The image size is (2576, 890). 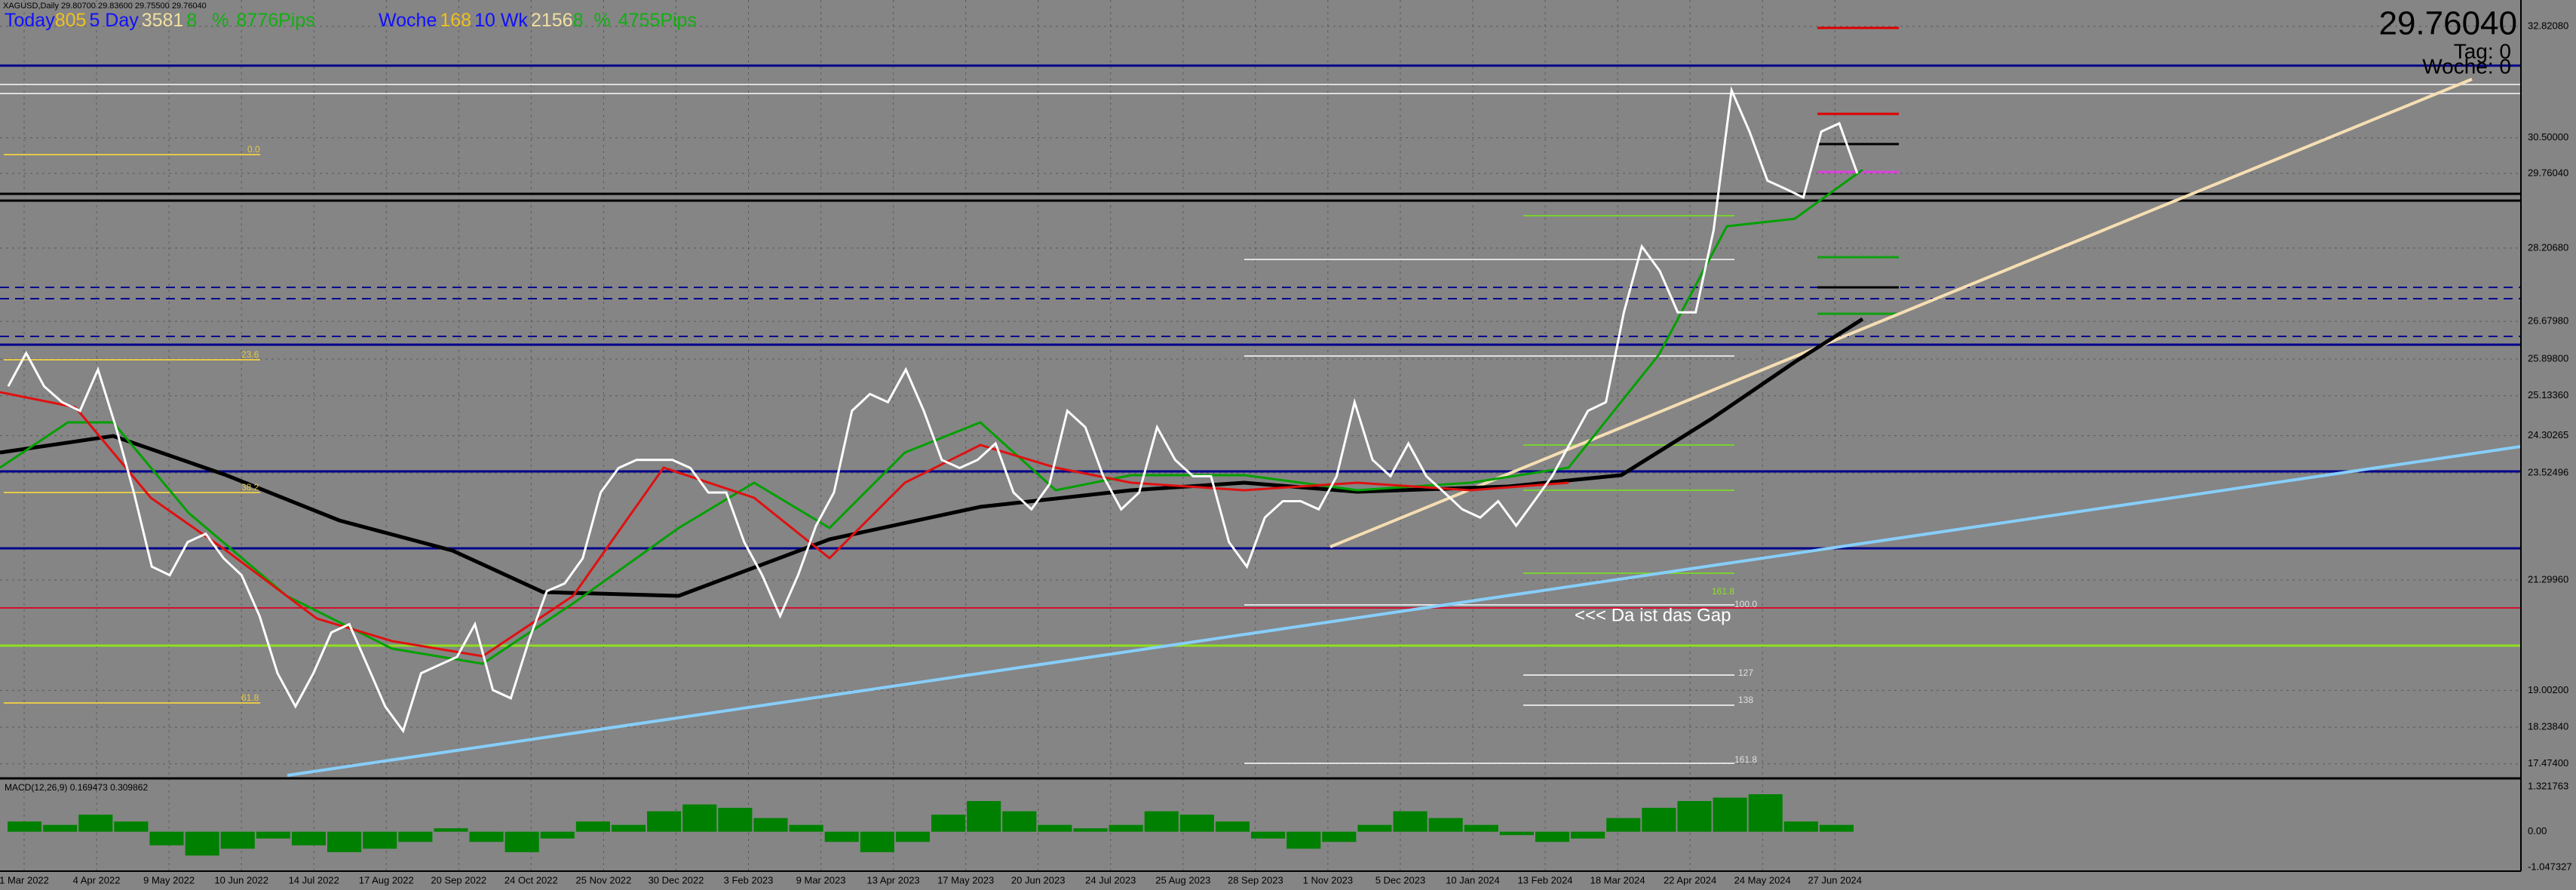 I want to click on price-tick-label: 29.76040, so click(x=2548, y=172).